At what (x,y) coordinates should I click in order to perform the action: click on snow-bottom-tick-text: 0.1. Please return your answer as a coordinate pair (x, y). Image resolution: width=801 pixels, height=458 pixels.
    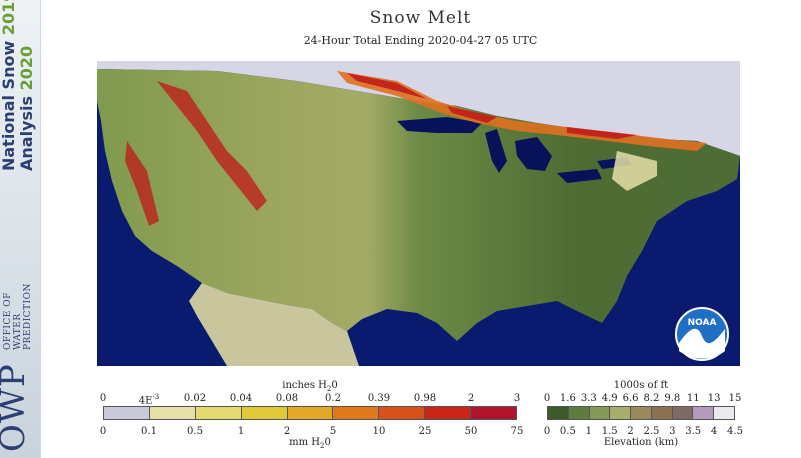
    Looking at the image, I should click on (149, 431).